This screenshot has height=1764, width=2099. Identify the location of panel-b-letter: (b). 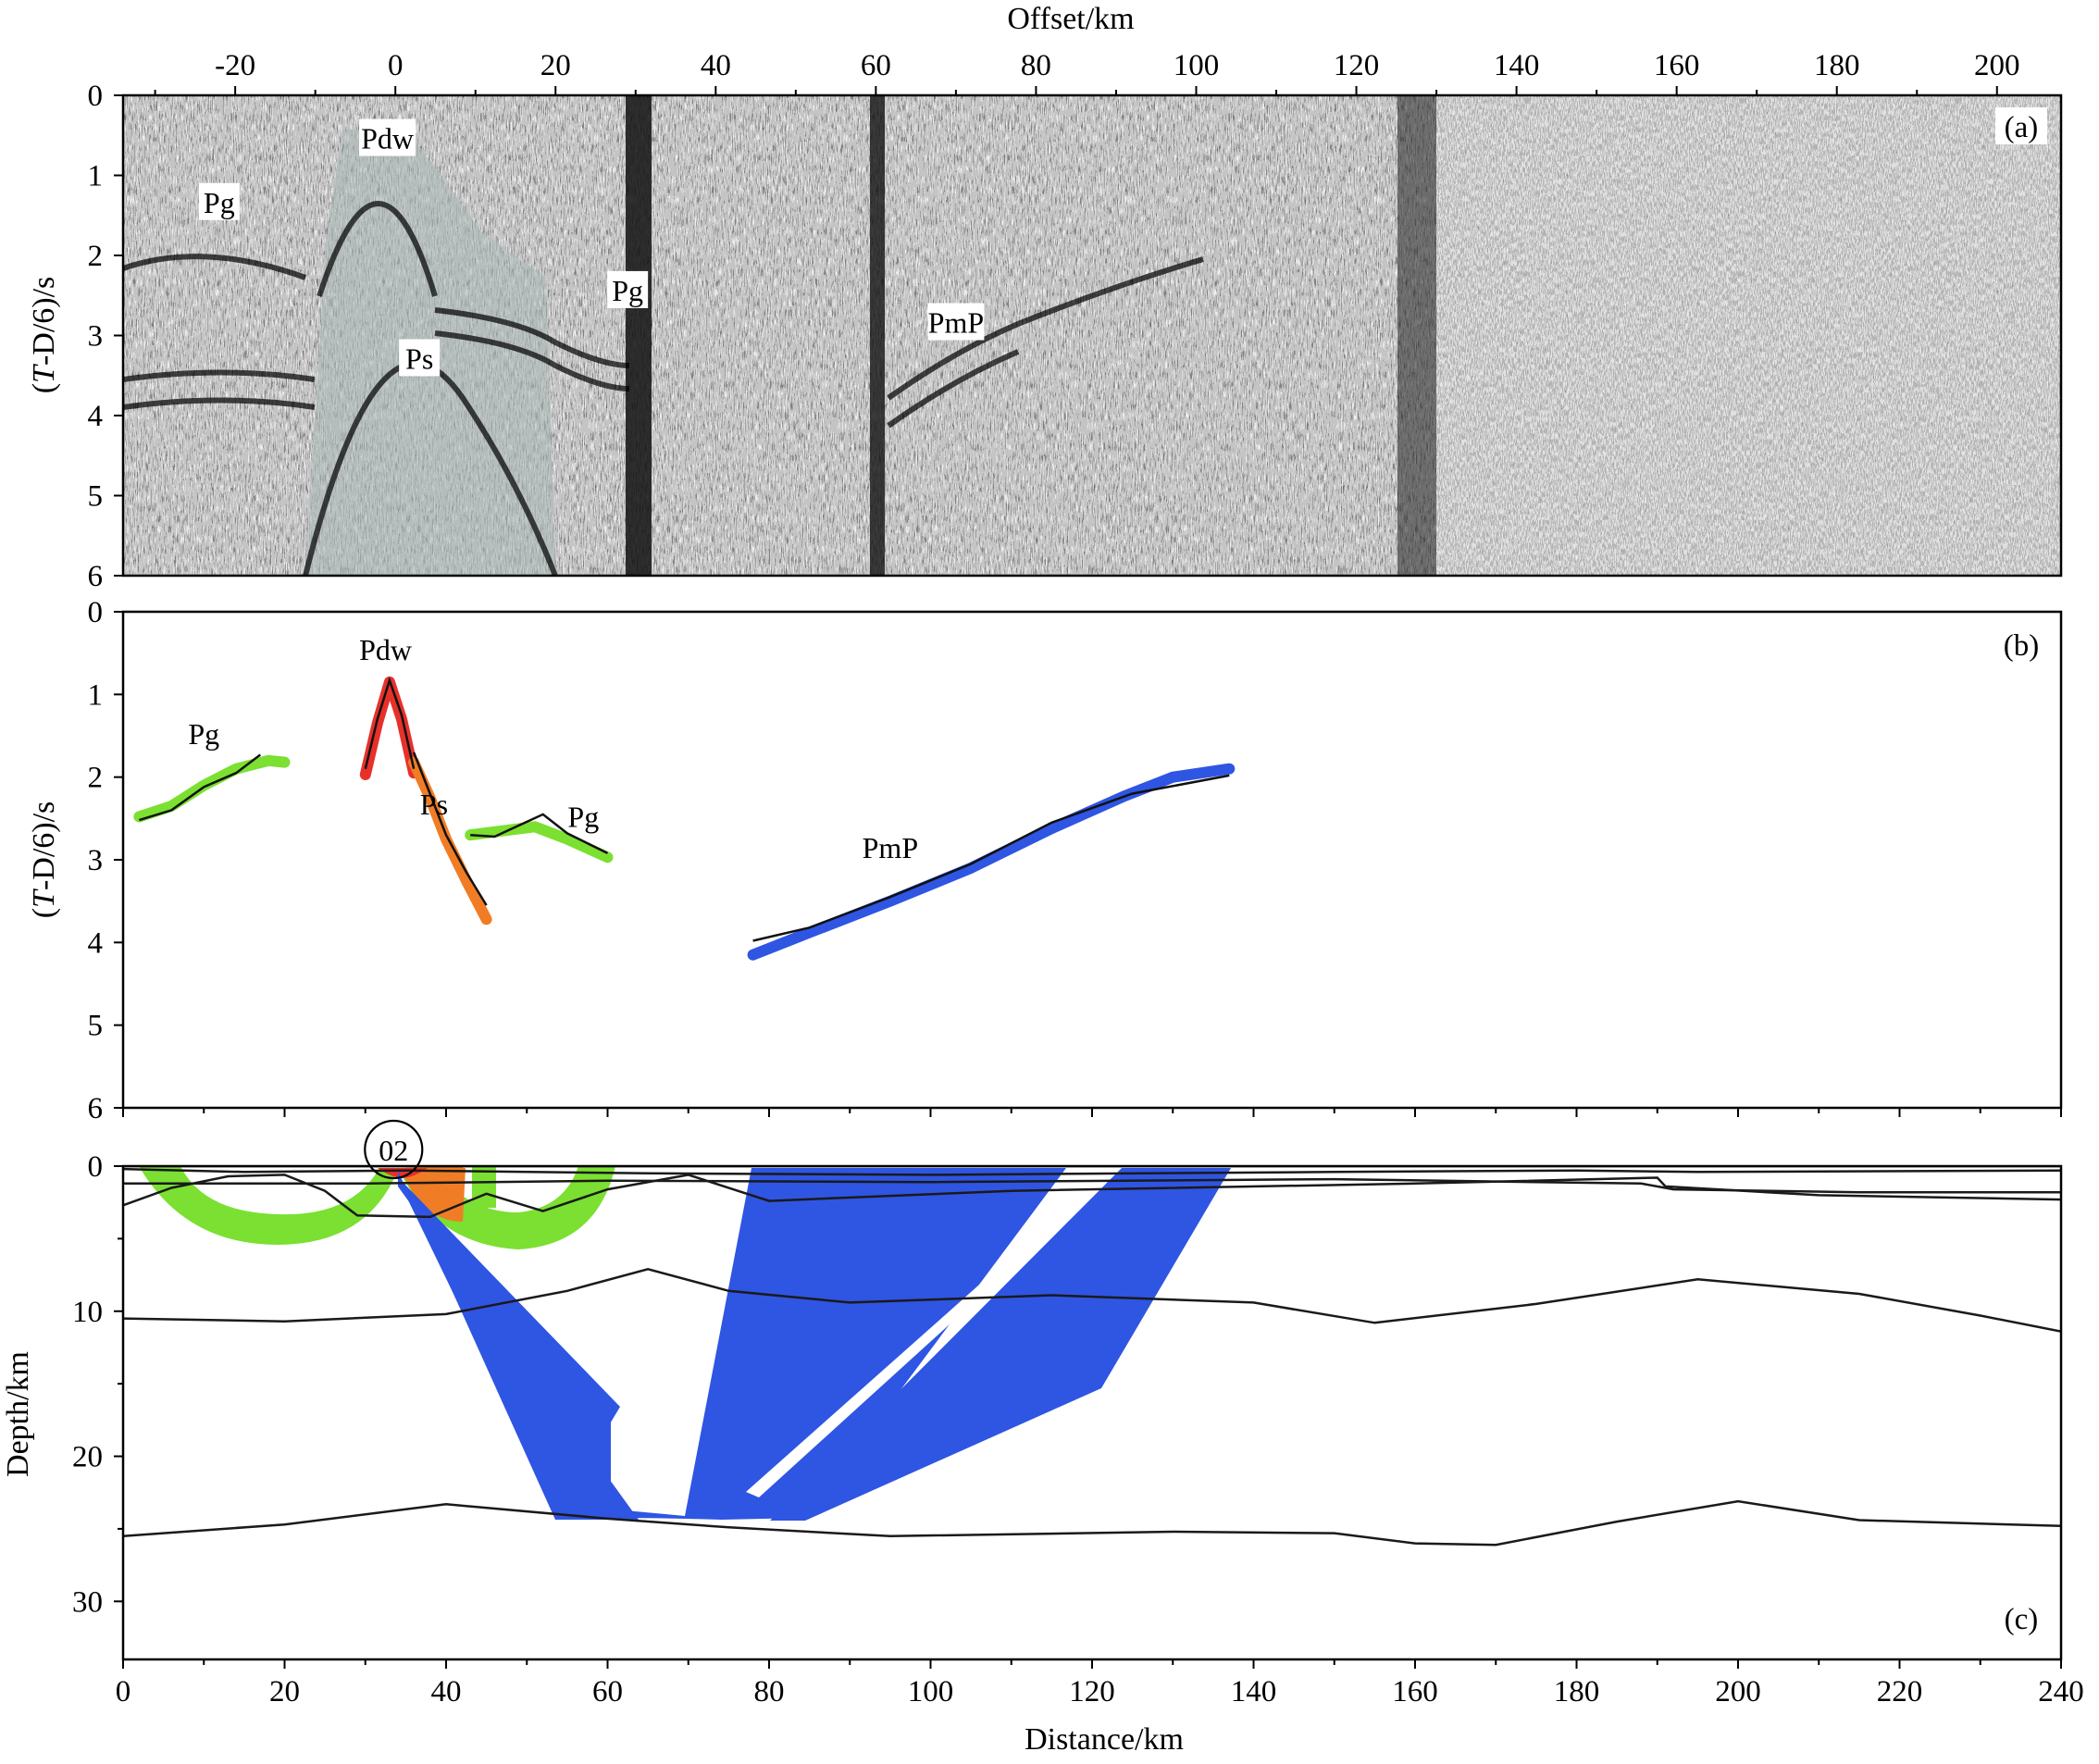
(2021, 646).